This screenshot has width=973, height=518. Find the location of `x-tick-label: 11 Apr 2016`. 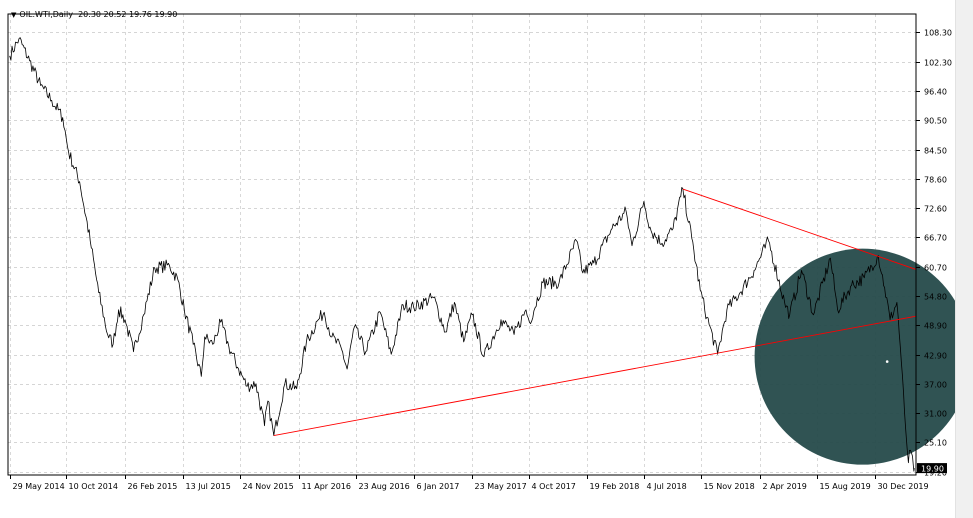

x-tick-label: 11 Apr 2016 is located at coordinates (326, 486).